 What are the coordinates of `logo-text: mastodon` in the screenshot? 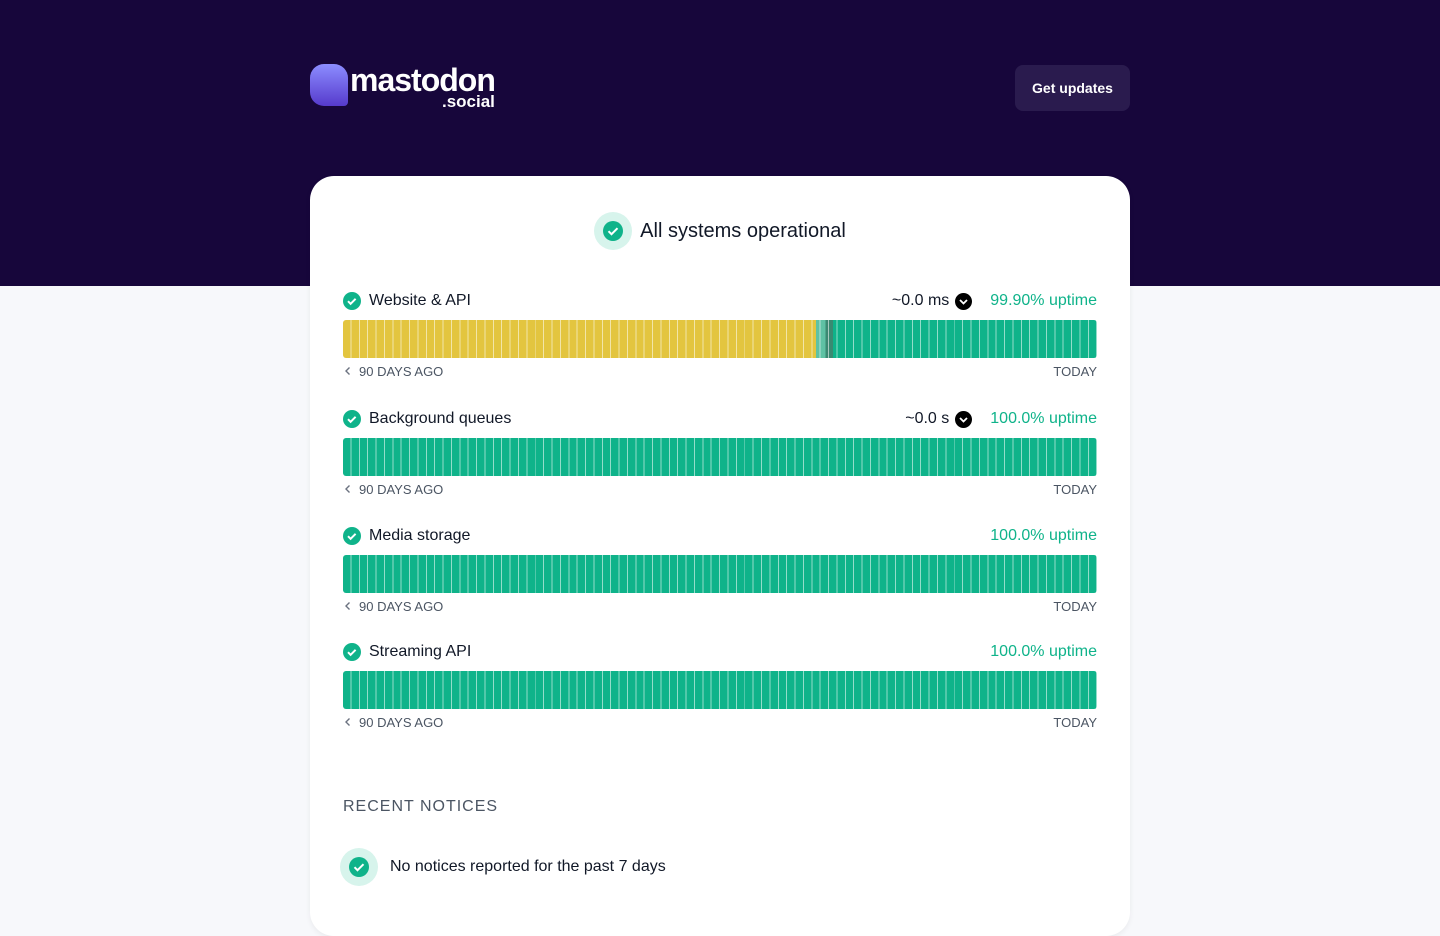 It's located at (423, 80).